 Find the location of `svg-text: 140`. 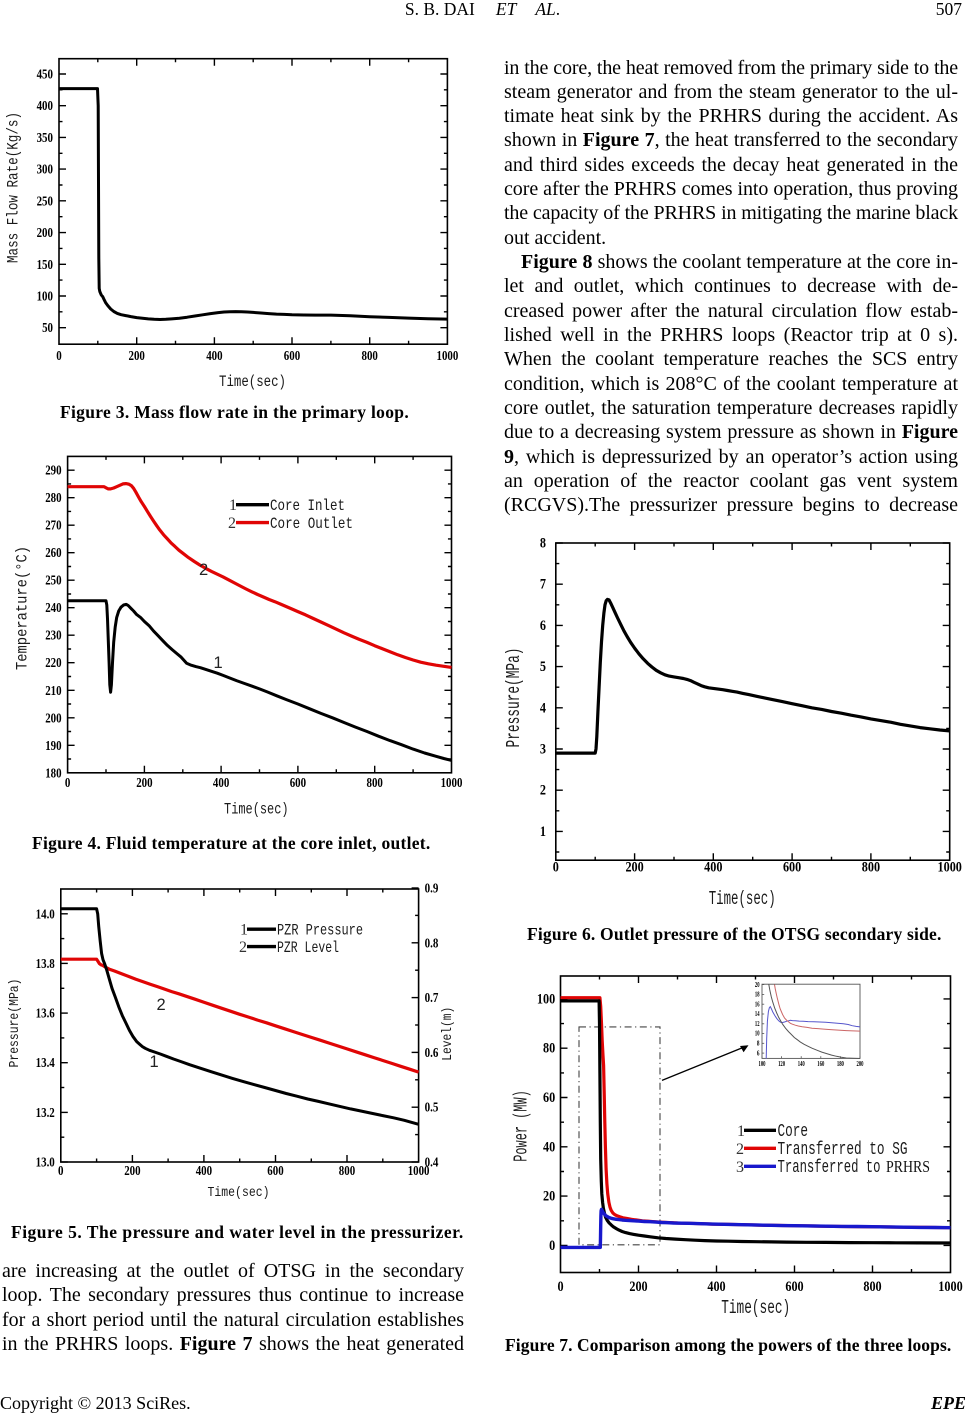

svg-text: 140 is located at coordinates (801, 1064).